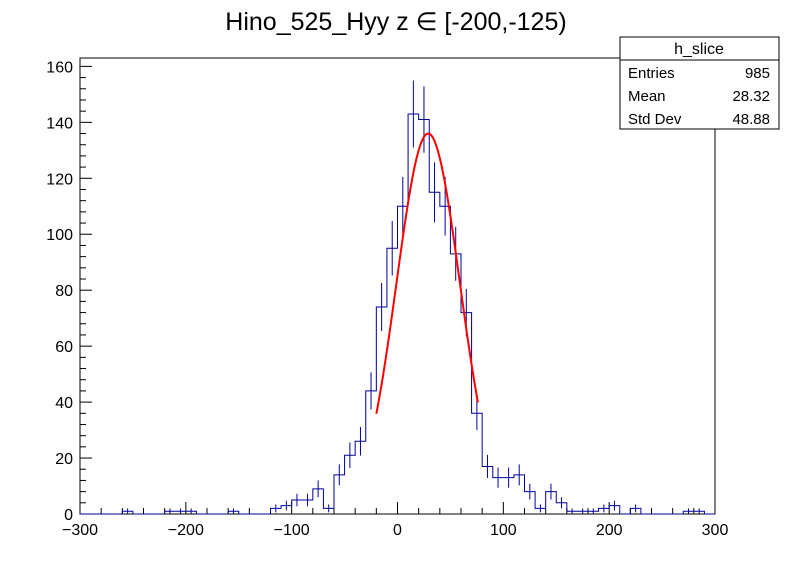  What do you see at coordinates (68, 515) in the screenshot?
I see `y-tick-label: 0` at bounding box center [68, 515].